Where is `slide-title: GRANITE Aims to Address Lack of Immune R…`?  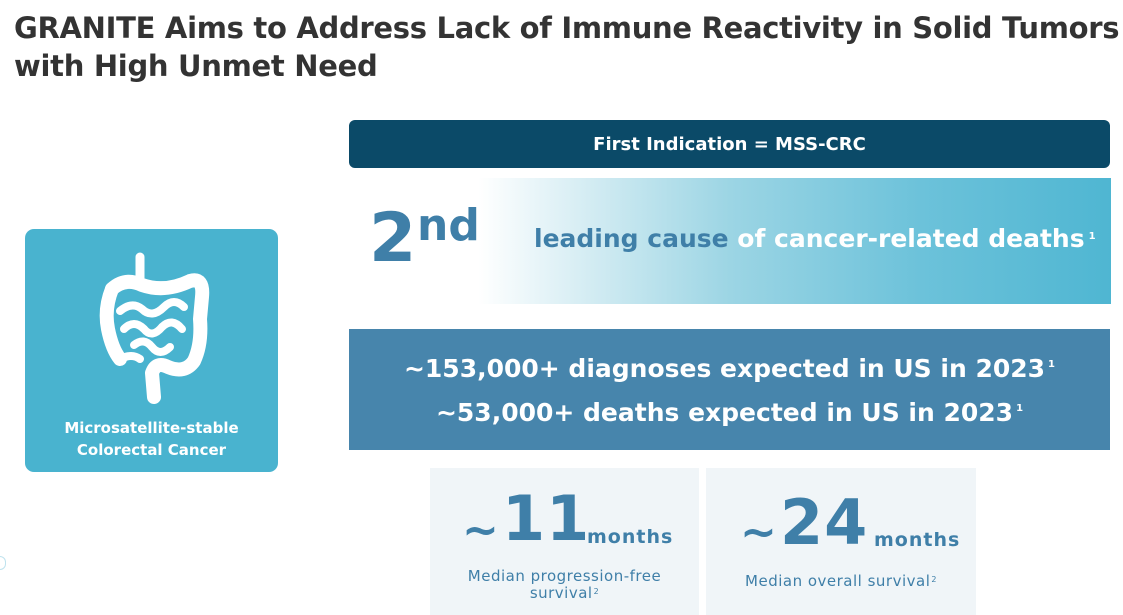
slide-title: GRANITE Aims to Address Lack of Immune R… is located at coordinates (568, 47).